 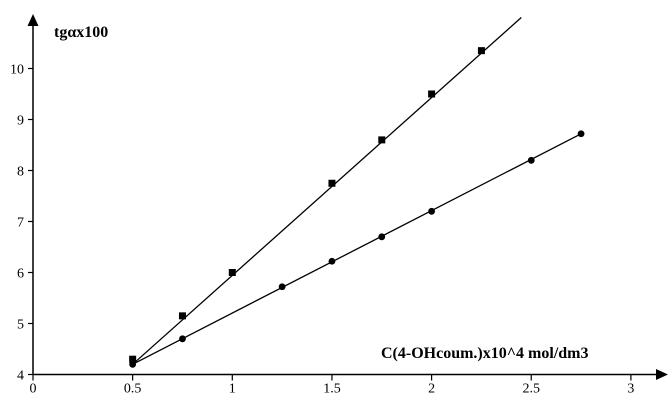 I want to click on y-tick-label: 5, so click(x=20, y=325).